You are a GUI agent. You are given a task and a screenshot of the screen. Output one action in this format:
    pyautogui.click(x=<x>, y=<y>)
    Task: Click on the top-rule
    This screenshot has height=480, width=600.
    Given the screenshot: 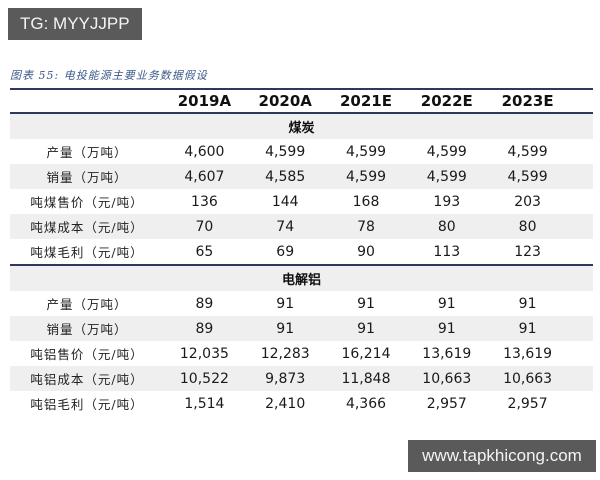 What is the action you would take?
    pyautogui.click(x=301, y=89)
    